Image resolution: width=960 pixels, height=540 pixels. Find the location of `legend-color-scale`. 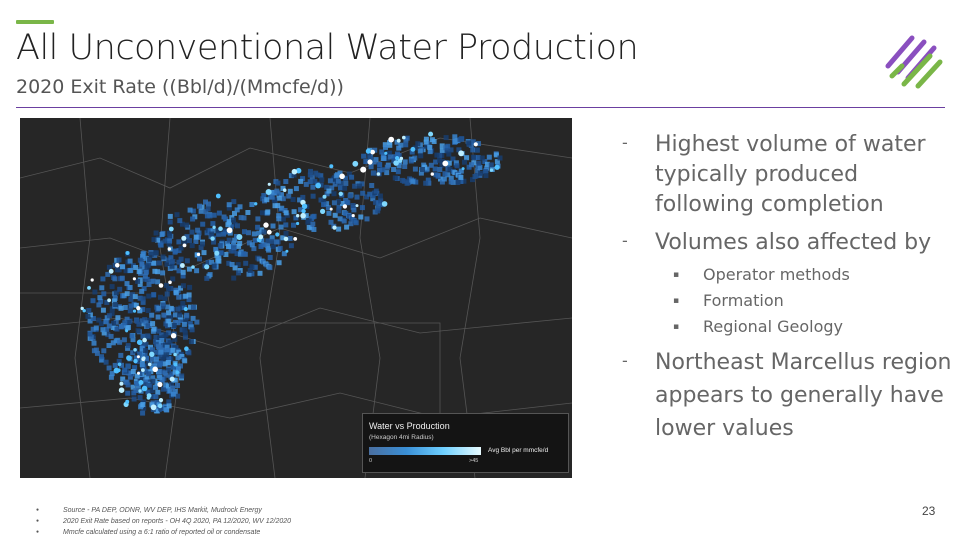

legend-color-scale is located at coordinates (425, 451).